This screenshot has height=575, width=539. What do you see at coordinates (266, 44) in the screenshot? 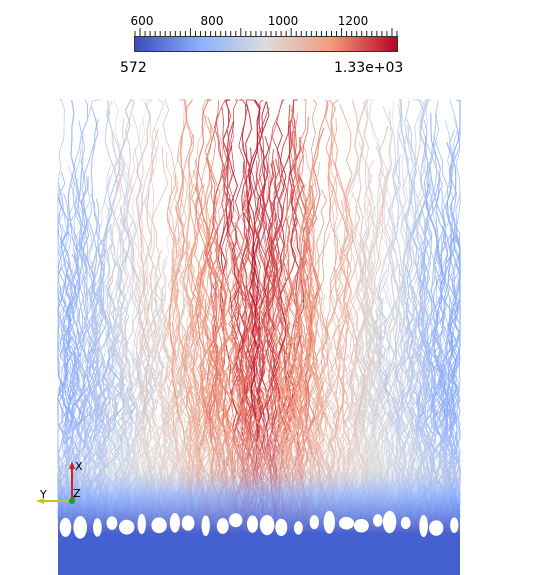
I see `colorbar-gradient` at bounding box center [266, 44].